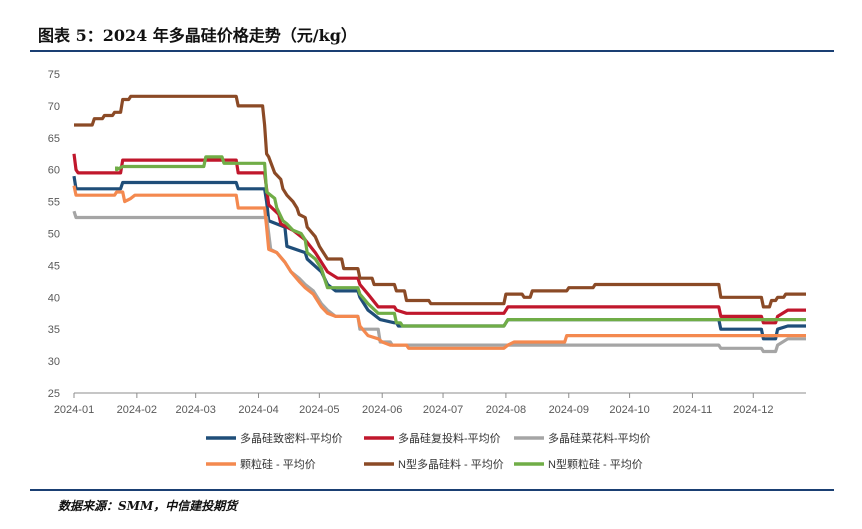 The image size is (862, 529). Describe the element at coordinates (432, 490) in the screenshot. I see `footer-rule` at that location.